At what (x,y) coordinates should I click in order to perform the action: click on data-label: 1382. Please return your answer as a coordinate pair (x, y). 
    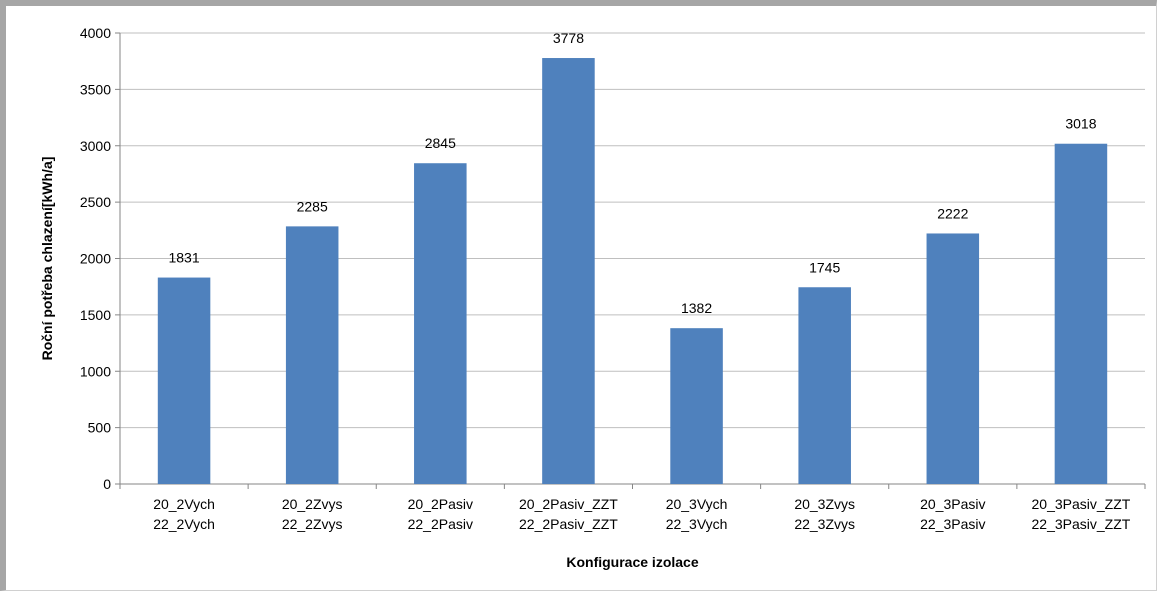
    Looking at the image, I should click on (696, 308).